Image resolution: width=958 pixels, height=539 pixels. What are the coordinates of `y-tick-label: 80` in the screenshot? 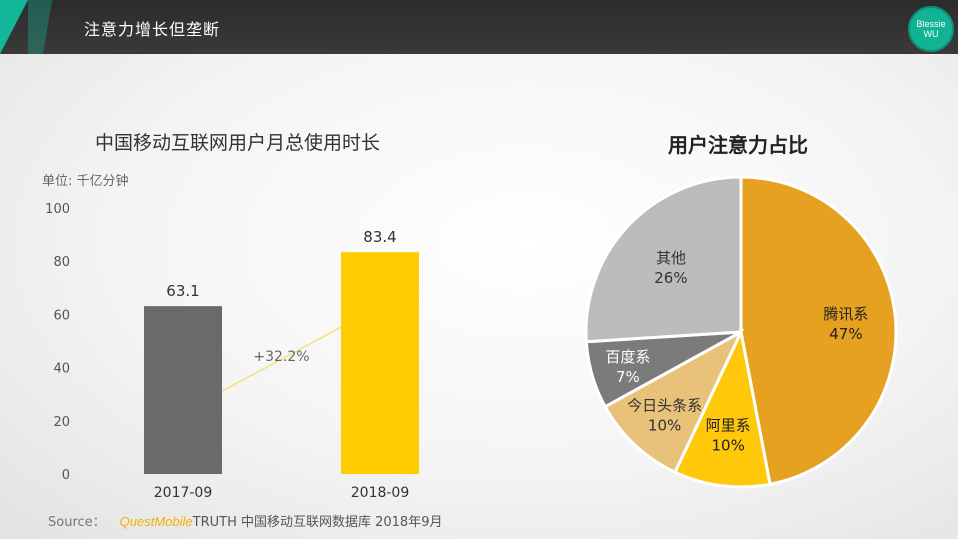 It's located at (61, 262).